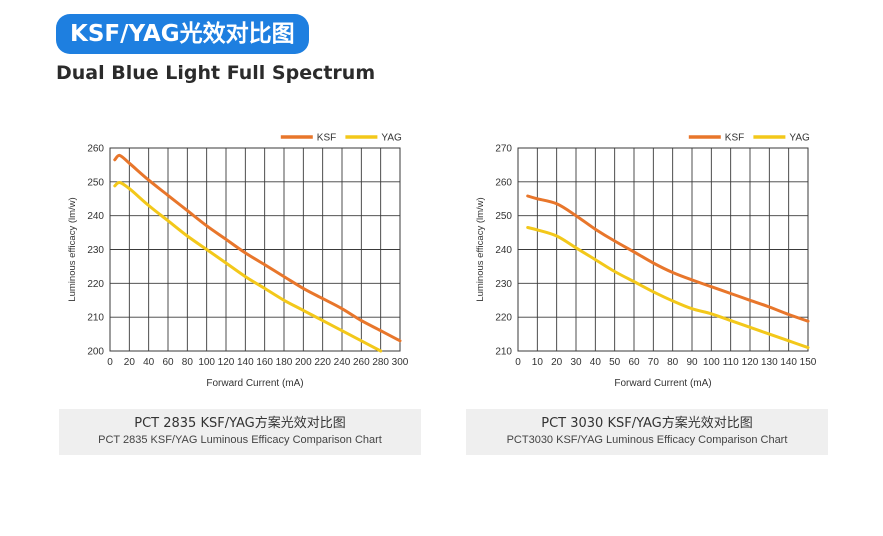  What do you see at coordinates (361, 362) in the screenshot?
I see `x-tick-label: 260` at bounding box center [361, 362].